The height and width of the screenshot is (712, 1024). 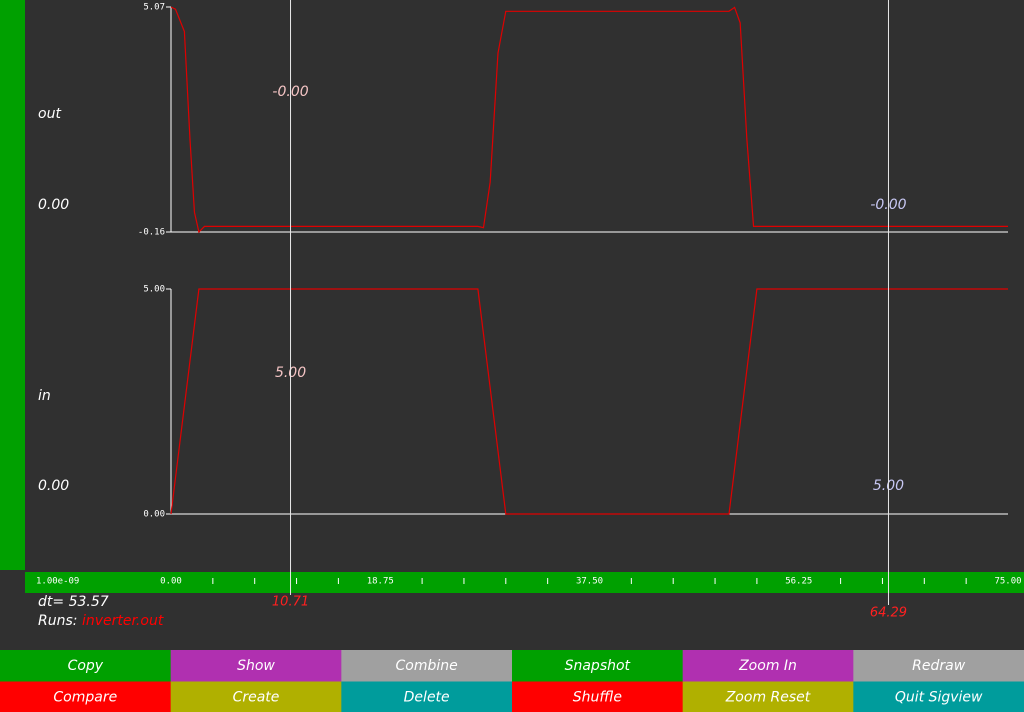 I want to click on y-tick-label: 5.00, so click(x=154, y=290).